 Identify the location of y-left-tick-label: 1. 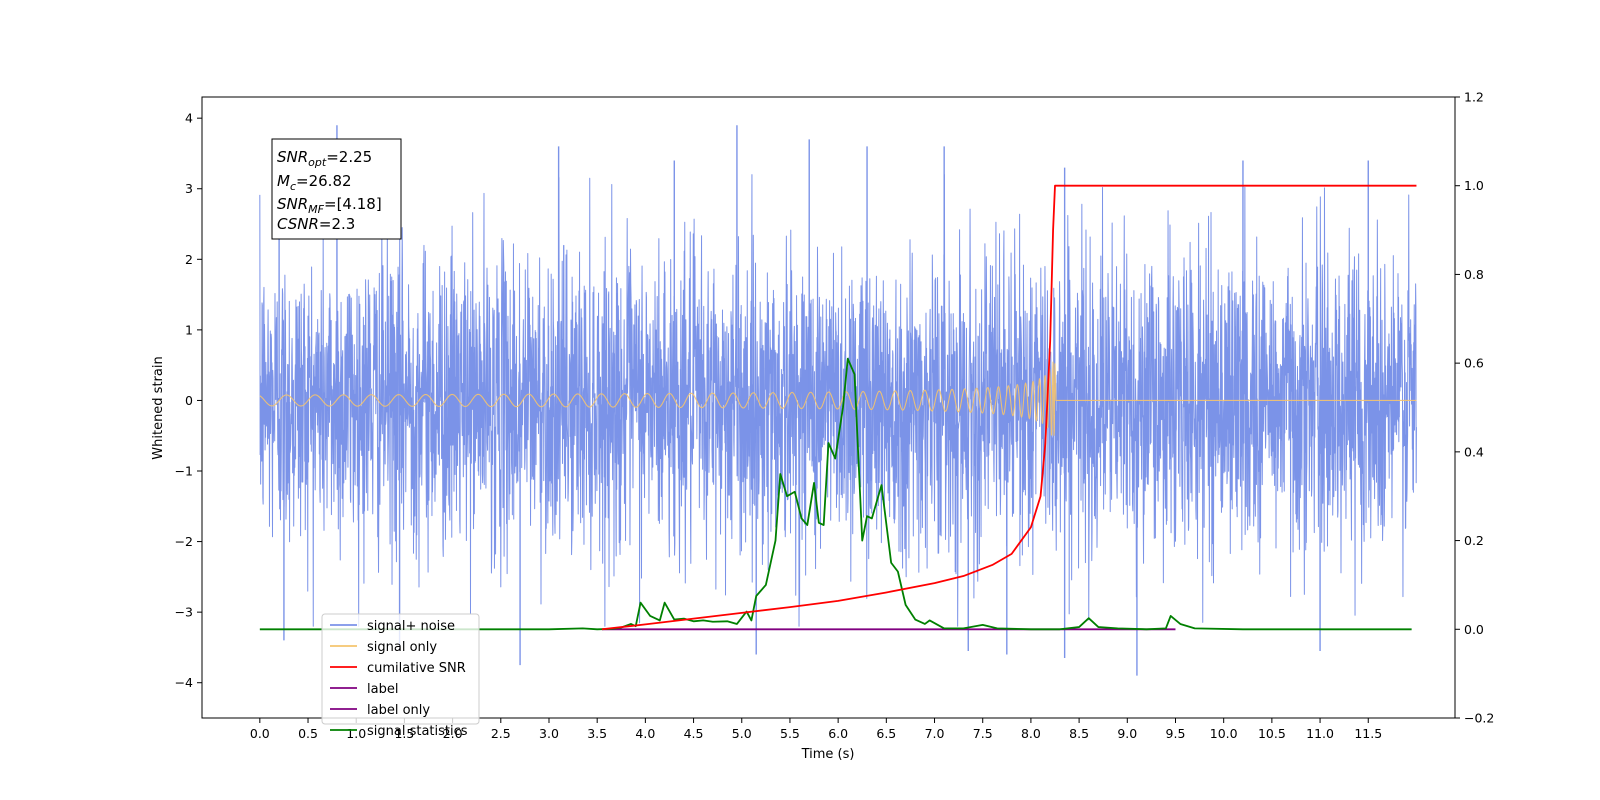
(189, 329).